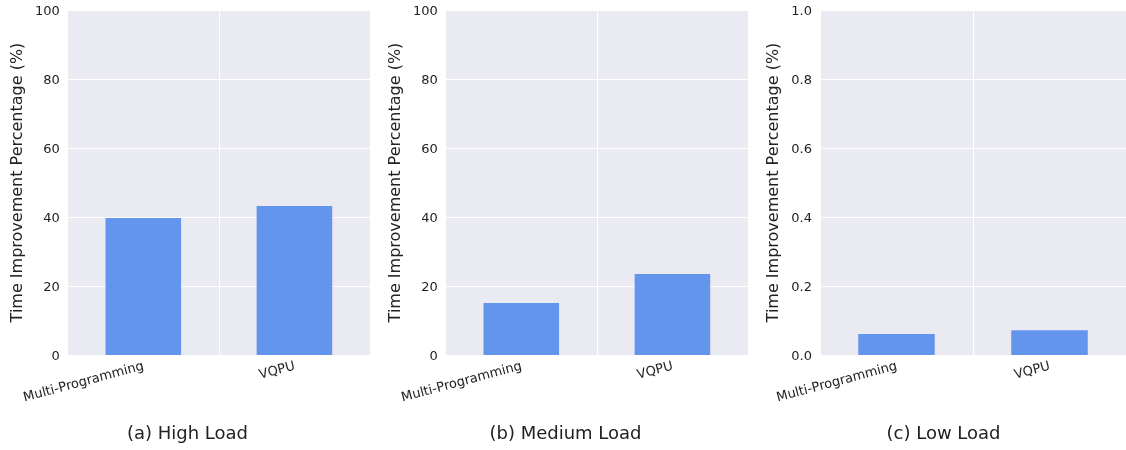 The width and height of the screenshot is (1126, 450). I want to click on text: (c) Low Load, so click(943, 432).